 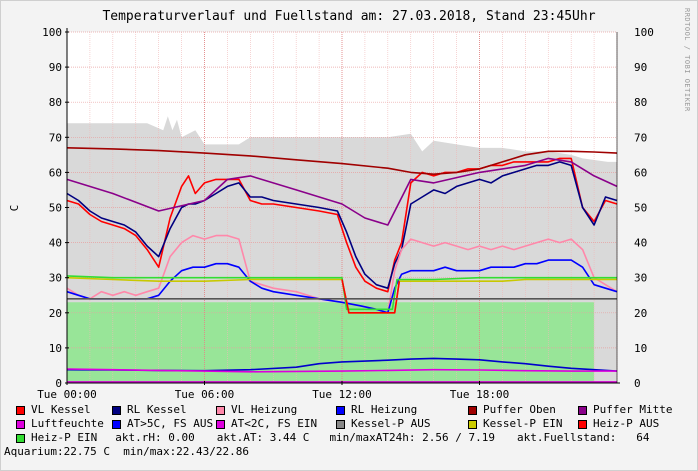 What do you see at coordinates (170, 423) in the screenshot?
I see `legend-label: AT>5C, FS AUS` at bounding box center [170, 423].